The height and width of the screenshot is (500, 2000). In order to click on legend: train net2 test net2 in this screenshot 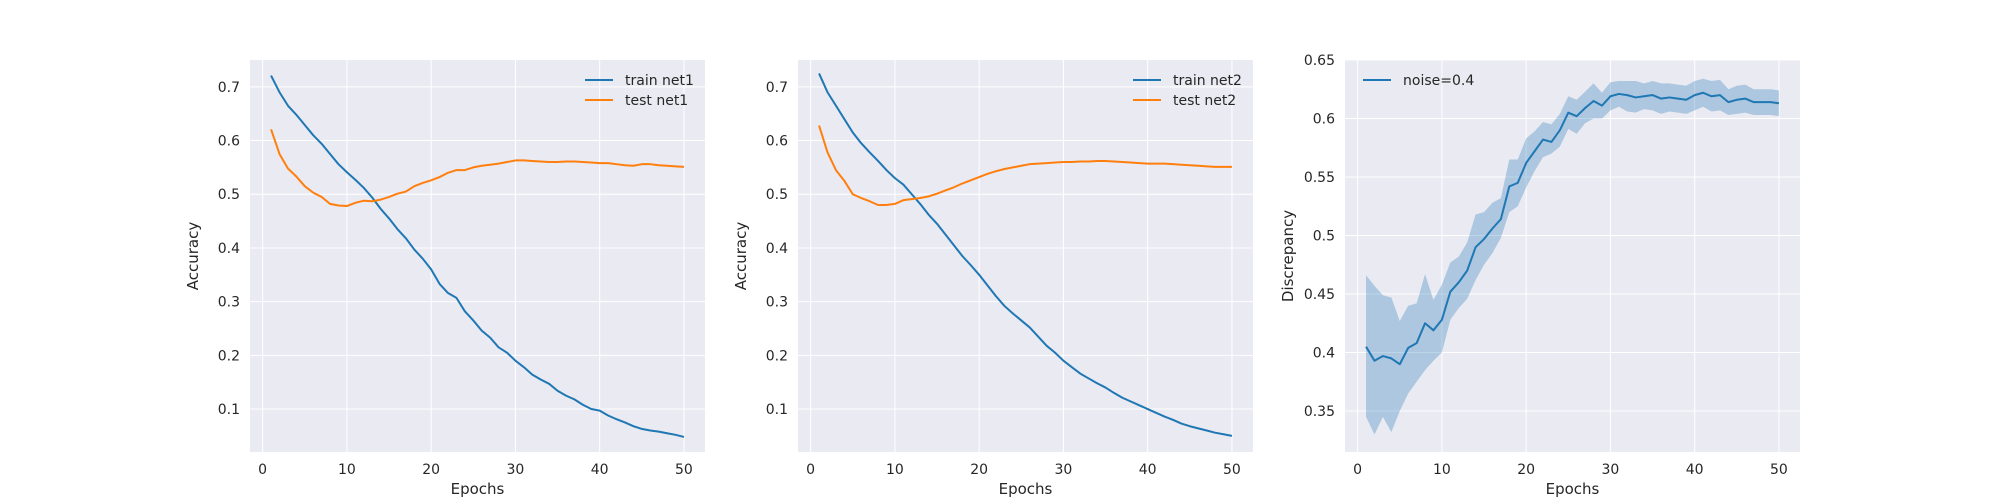, I will do `click(1187, 91)`.